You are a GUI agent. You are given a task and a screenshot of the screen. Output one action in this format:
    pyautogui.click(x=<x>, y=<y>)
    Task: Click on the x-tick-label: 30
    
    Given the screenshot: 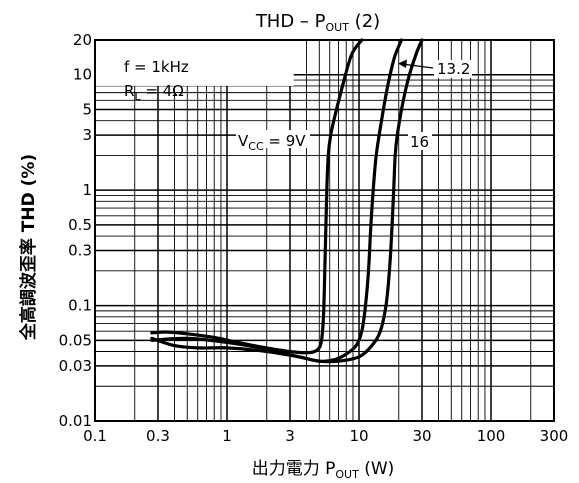 What is the action you would take?
    pyautogui.click(x=421, y=436)
    